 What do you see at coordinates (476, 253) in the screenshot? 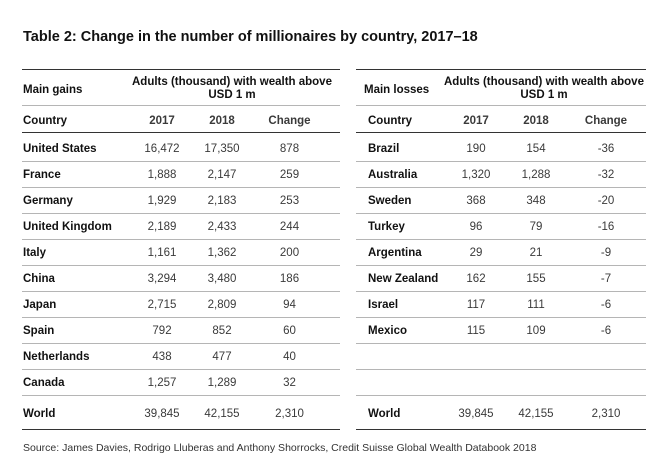
I see `value-cell: 29` at bounding box center [476, 253].